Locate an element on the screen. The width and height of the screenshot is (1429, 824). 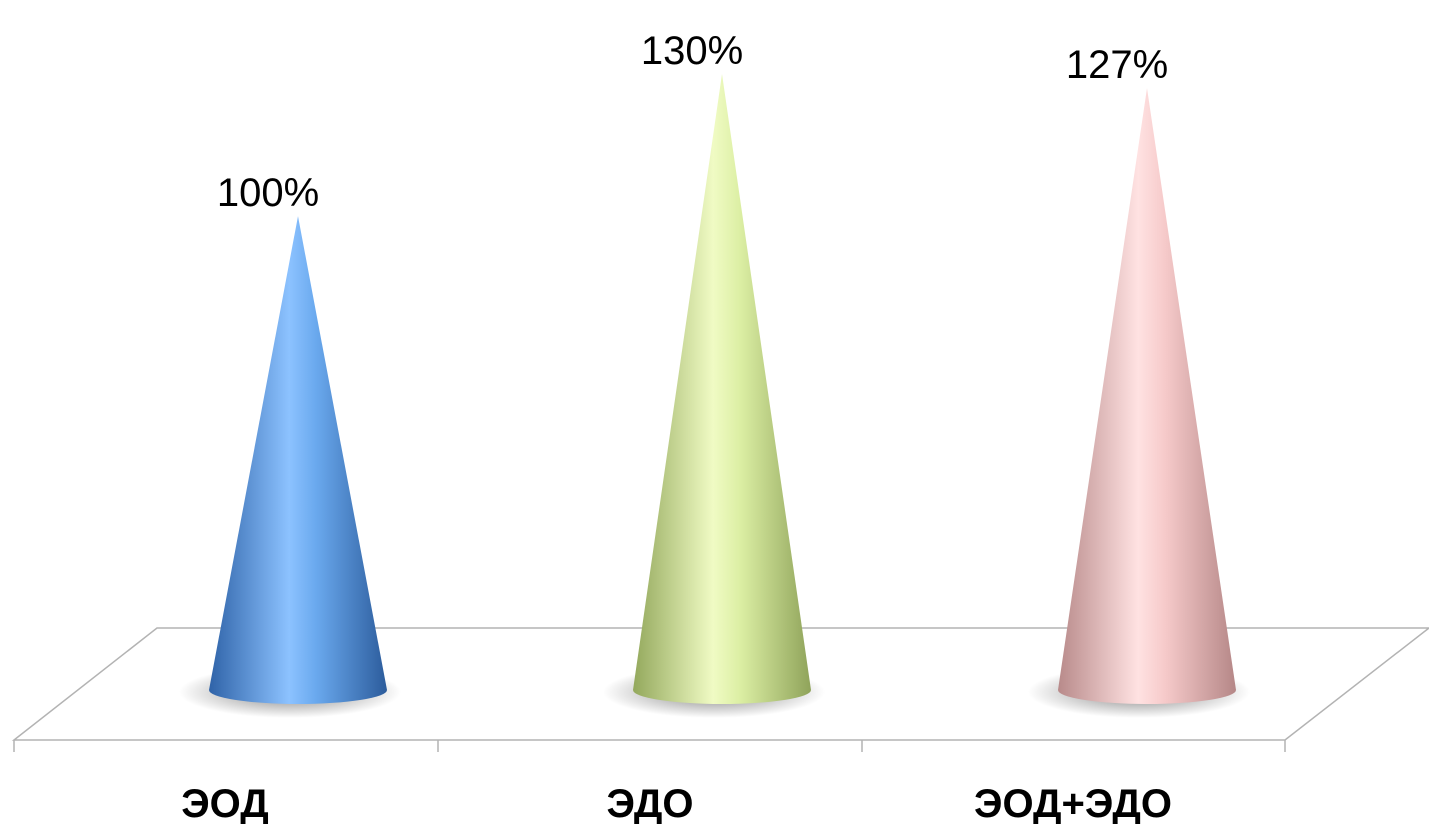
x-axis-ticks is located at coordinates (649, 746).